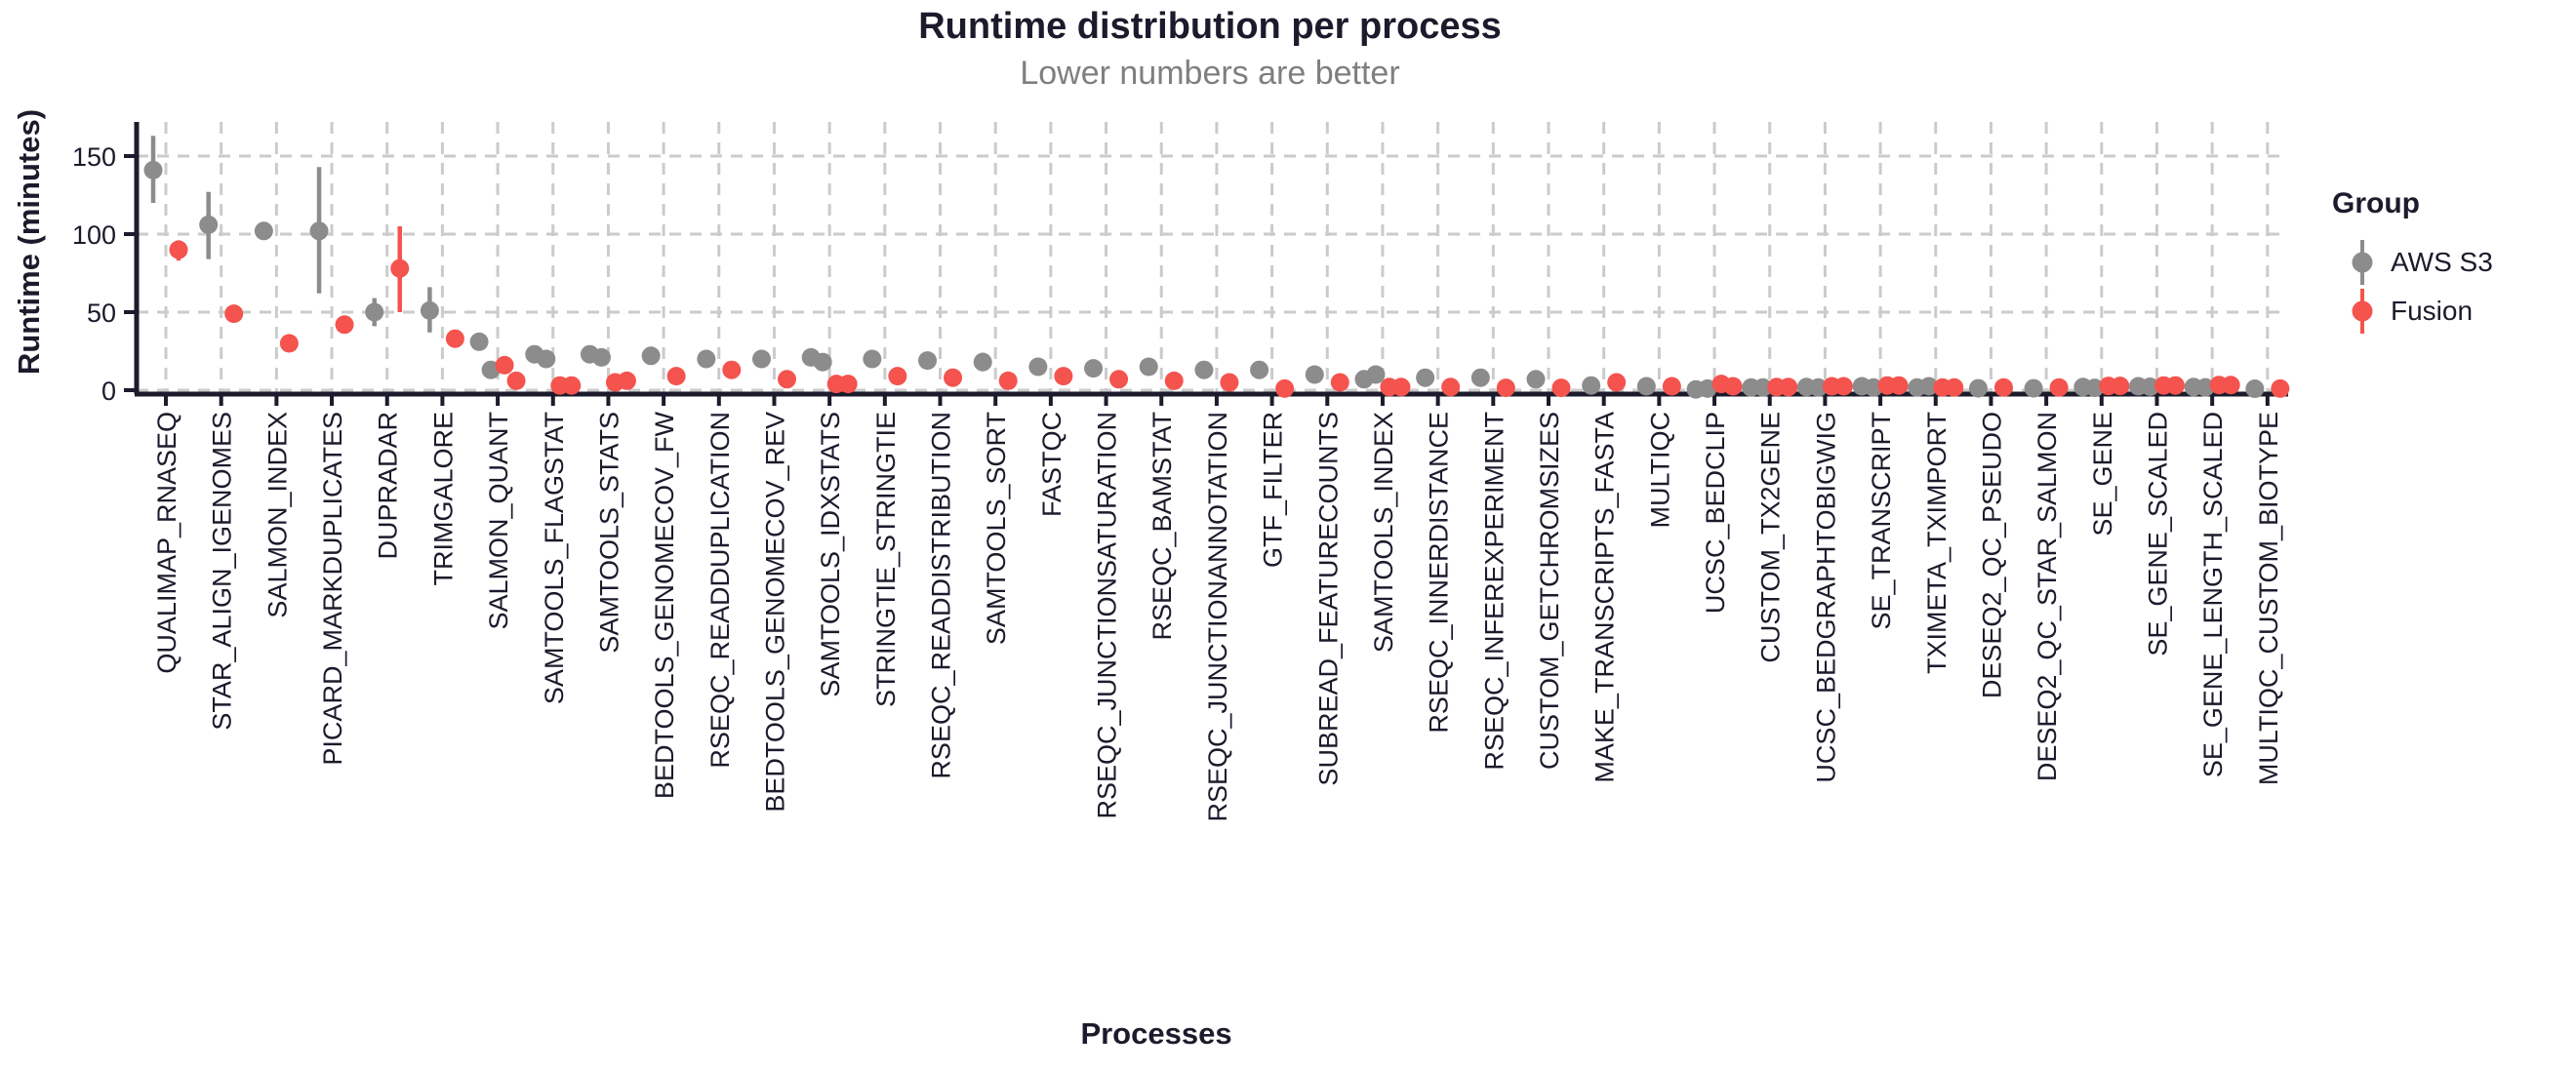 The image size is (2576, 1073). I want to click on svg-text: TRIMGALORE, so click(443, 499).